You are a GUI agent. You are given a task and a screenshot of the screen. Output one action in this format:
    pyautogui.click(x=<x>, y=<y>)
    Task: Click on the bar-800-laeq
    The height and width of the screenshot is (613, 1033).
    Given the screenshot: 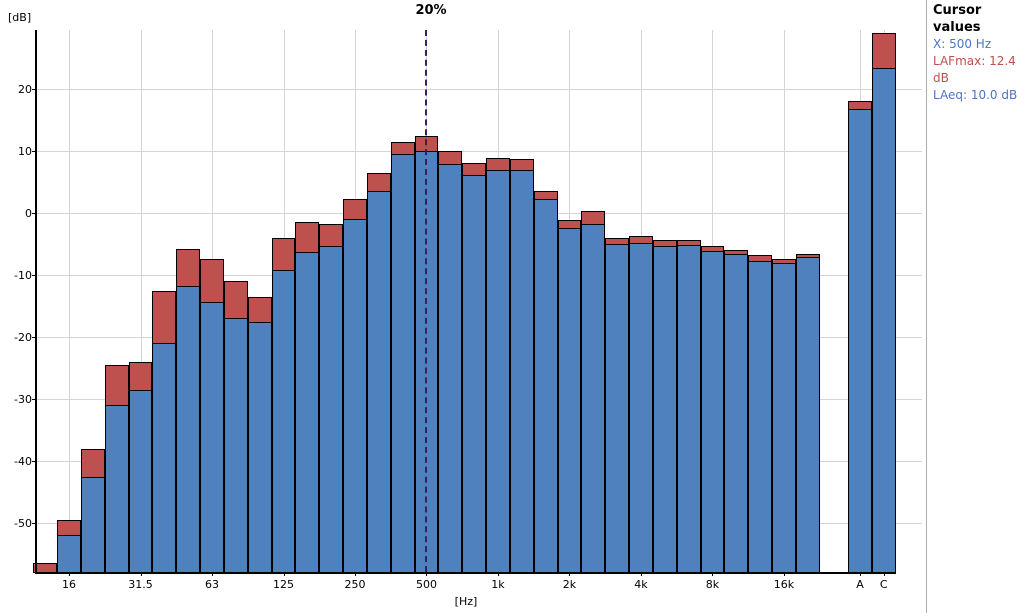 What is the action you would take?
    pyautogui.click(x=474, y=373)
    